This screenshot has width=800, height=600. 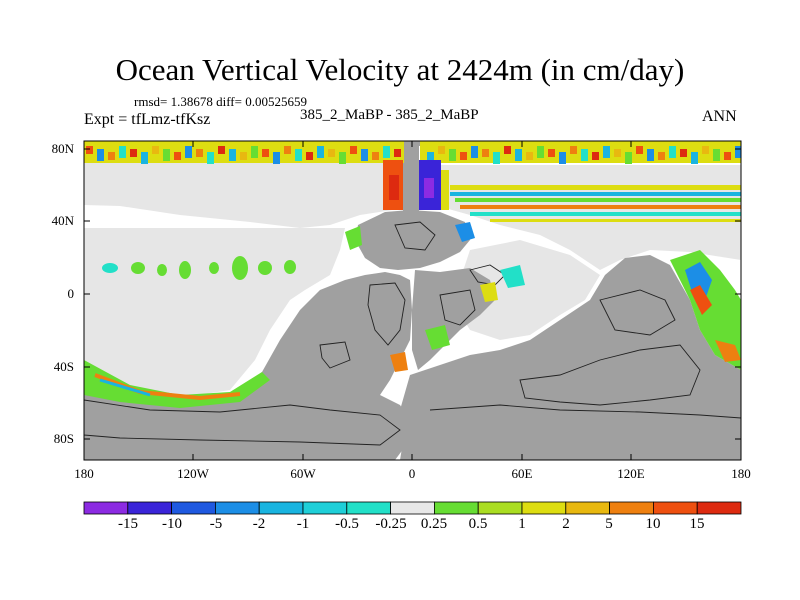 I want to click on meridian-land-strip, so click(x=411, y=178).